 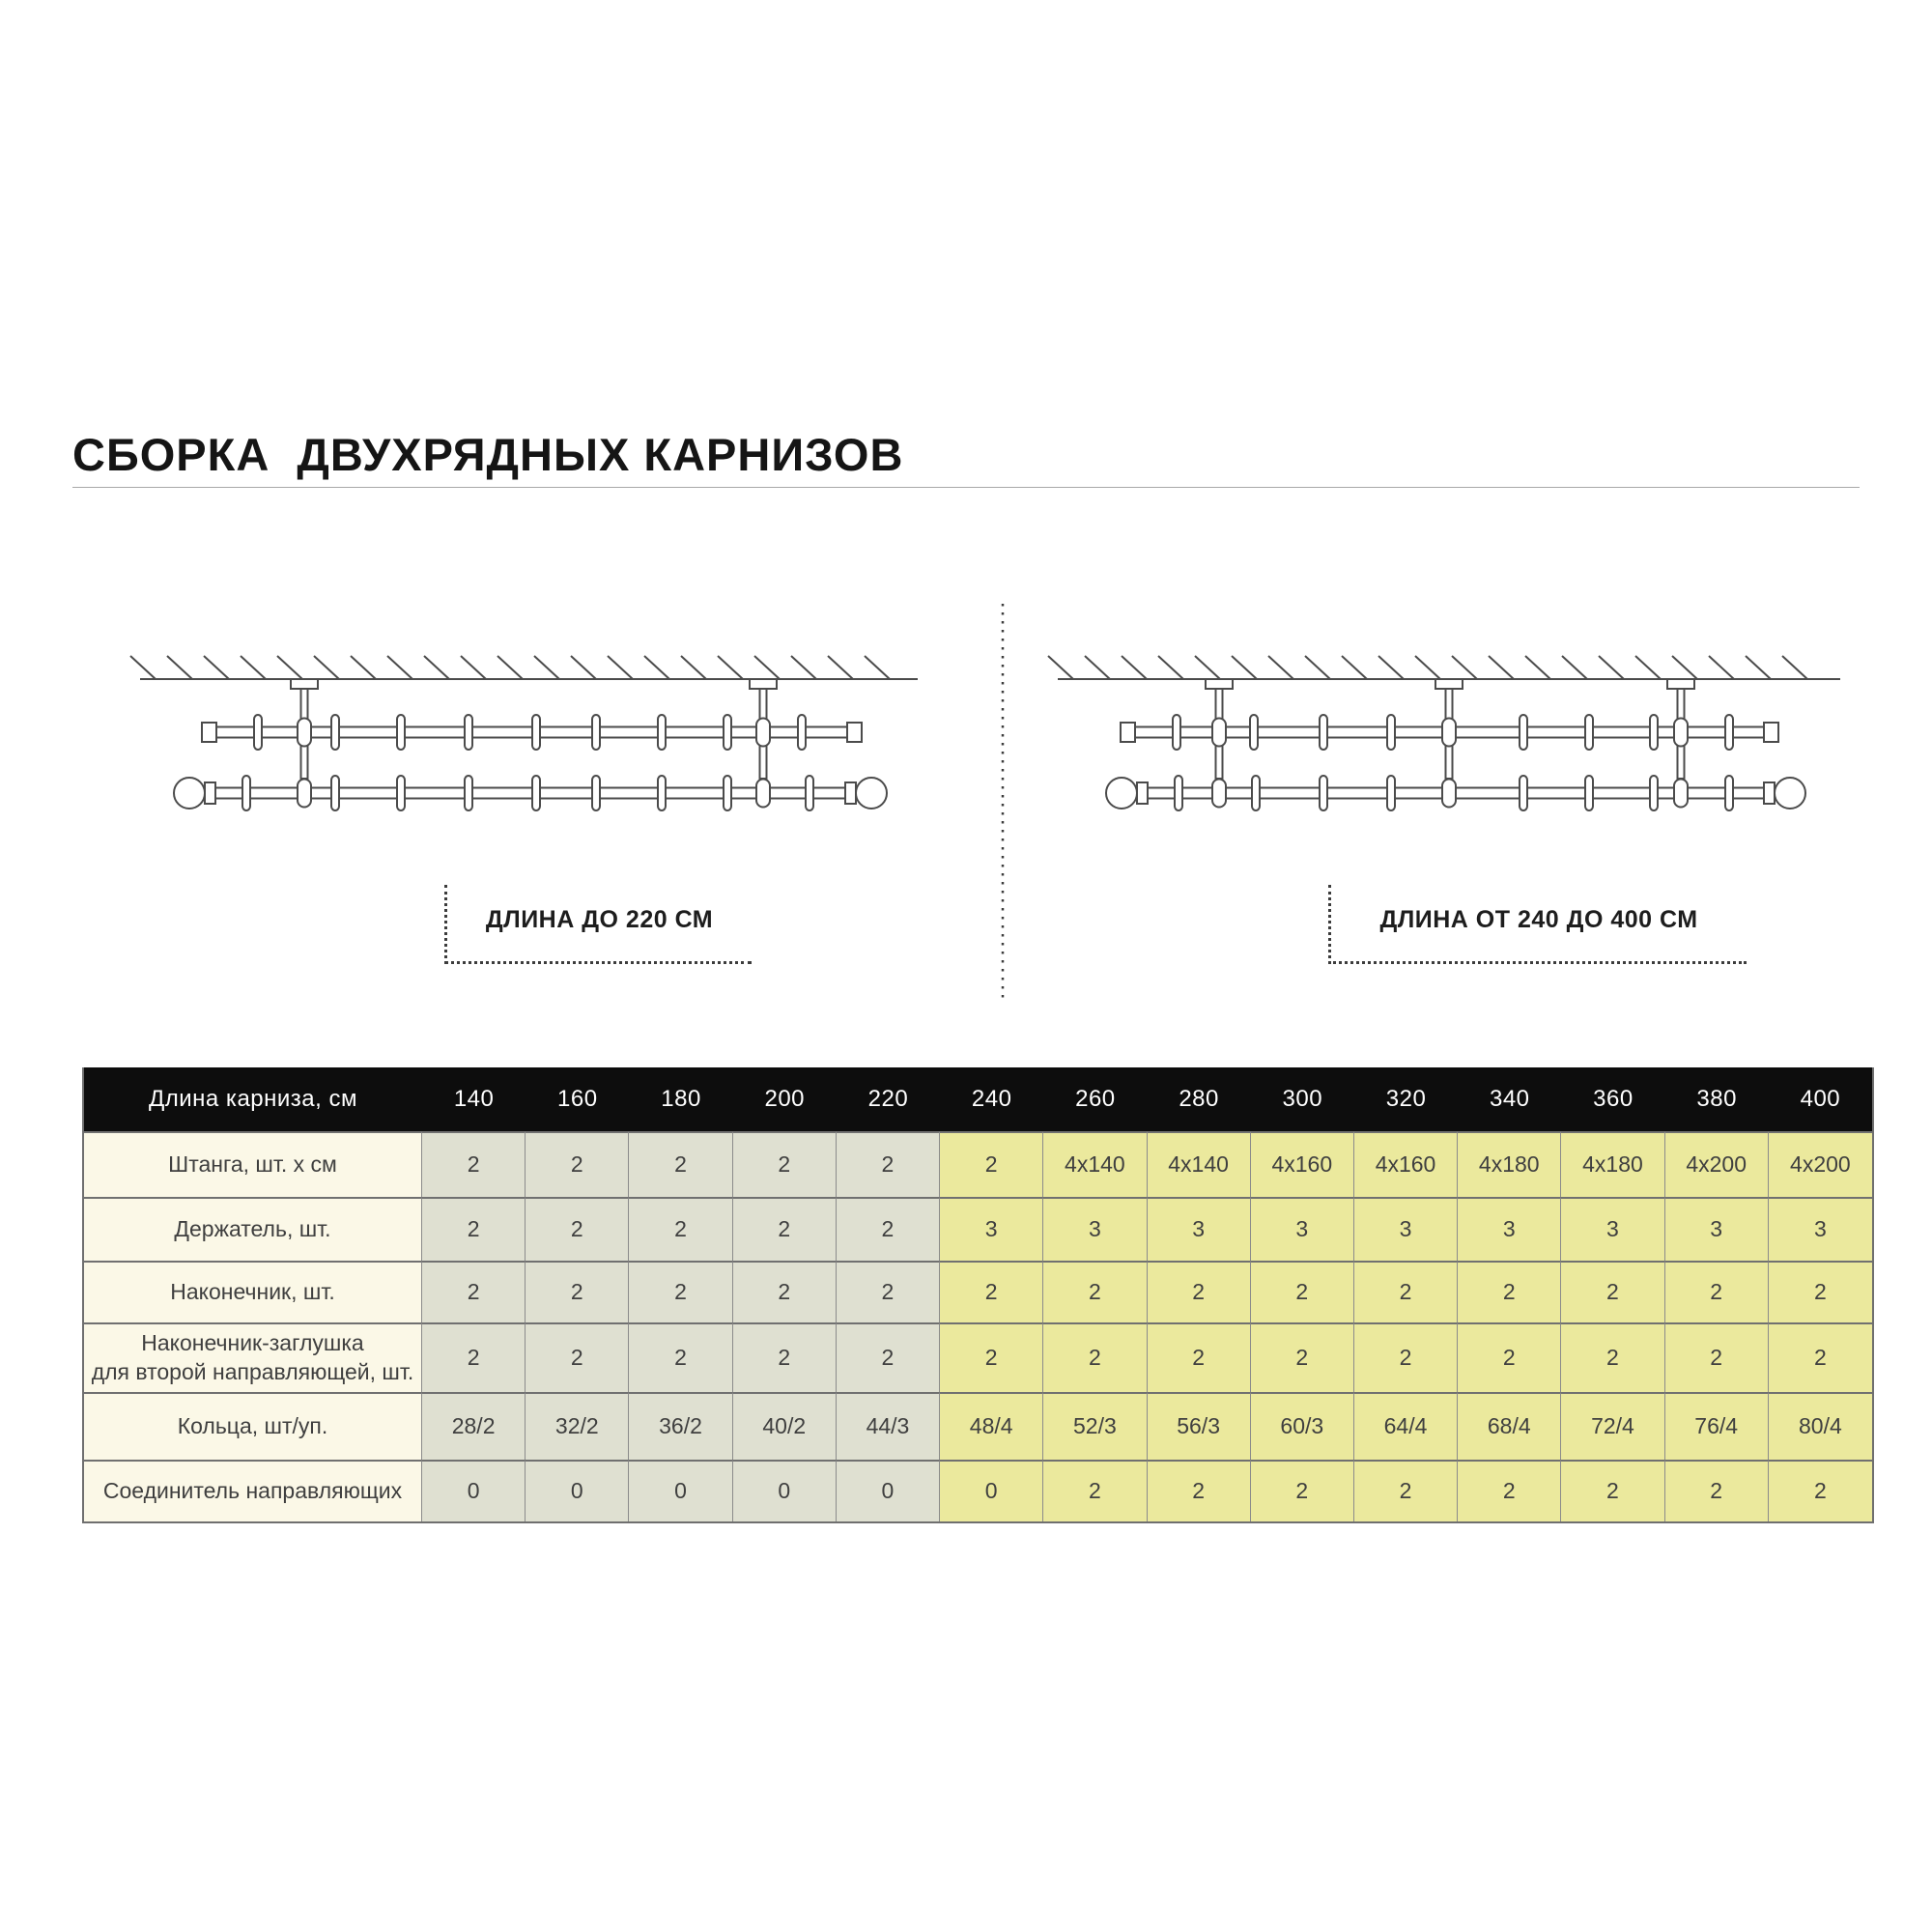 What do you see at coordinates (253, 1490) in the screenshot?
I see `row-label: Соединитель направляющих` at bounding box center [253, 1490].